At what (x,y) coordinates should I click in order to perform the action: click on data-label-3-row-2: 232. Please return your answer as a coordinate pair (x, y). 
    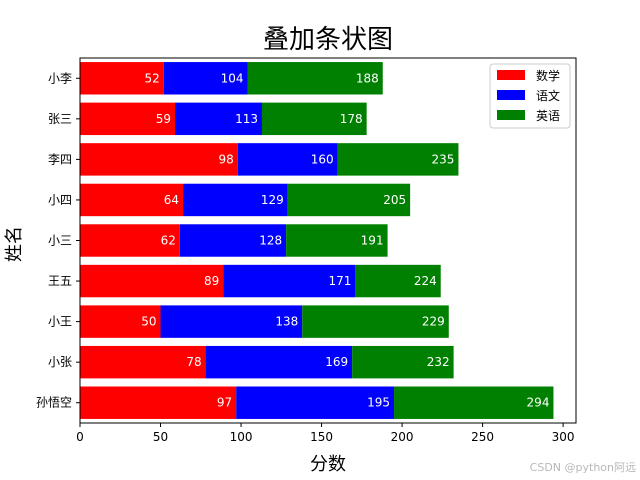
    Looking at the image, I should click on (438, 362).